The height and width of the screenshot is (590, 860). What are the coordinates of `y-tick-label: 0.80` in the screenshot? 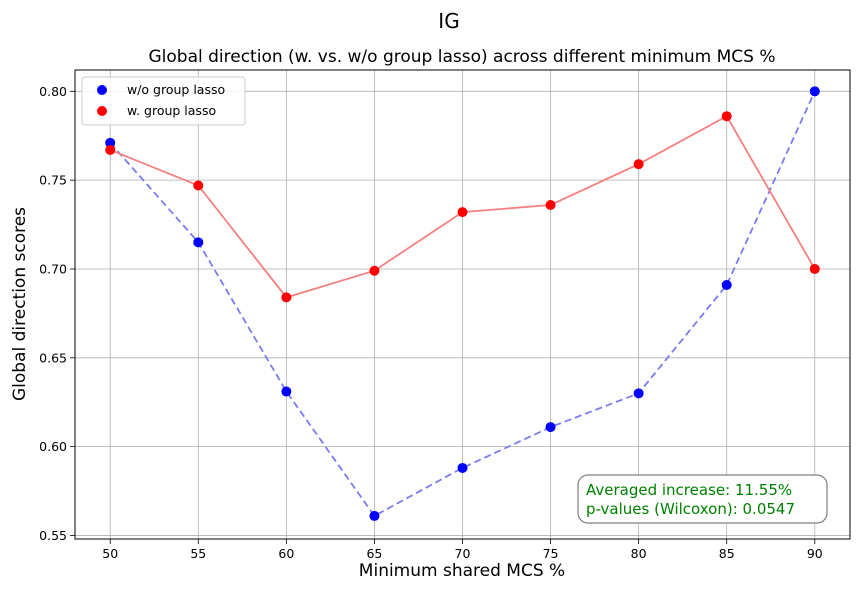 It's located at (53, 91).